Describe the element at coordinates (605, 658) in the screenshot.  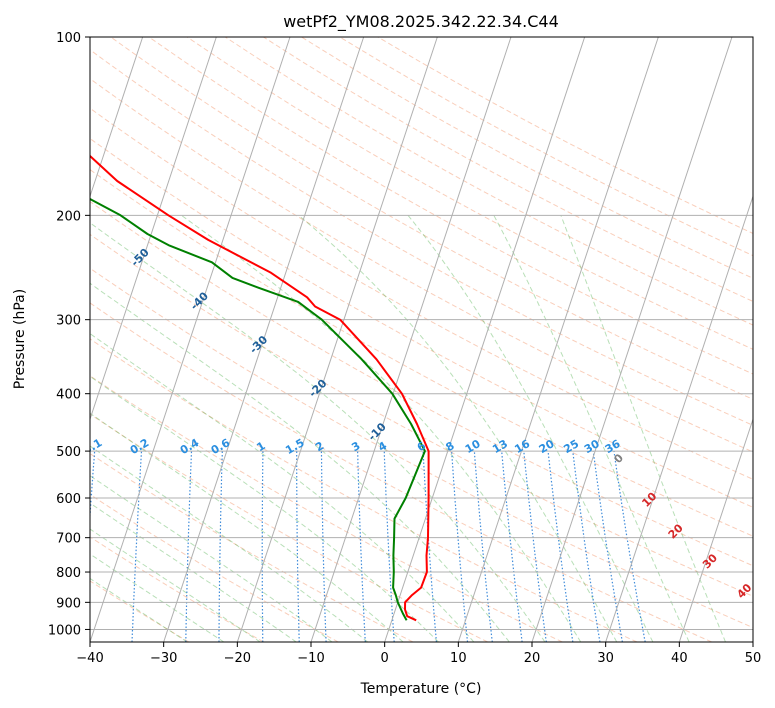
I see `x-tick-label: 30` at that location.